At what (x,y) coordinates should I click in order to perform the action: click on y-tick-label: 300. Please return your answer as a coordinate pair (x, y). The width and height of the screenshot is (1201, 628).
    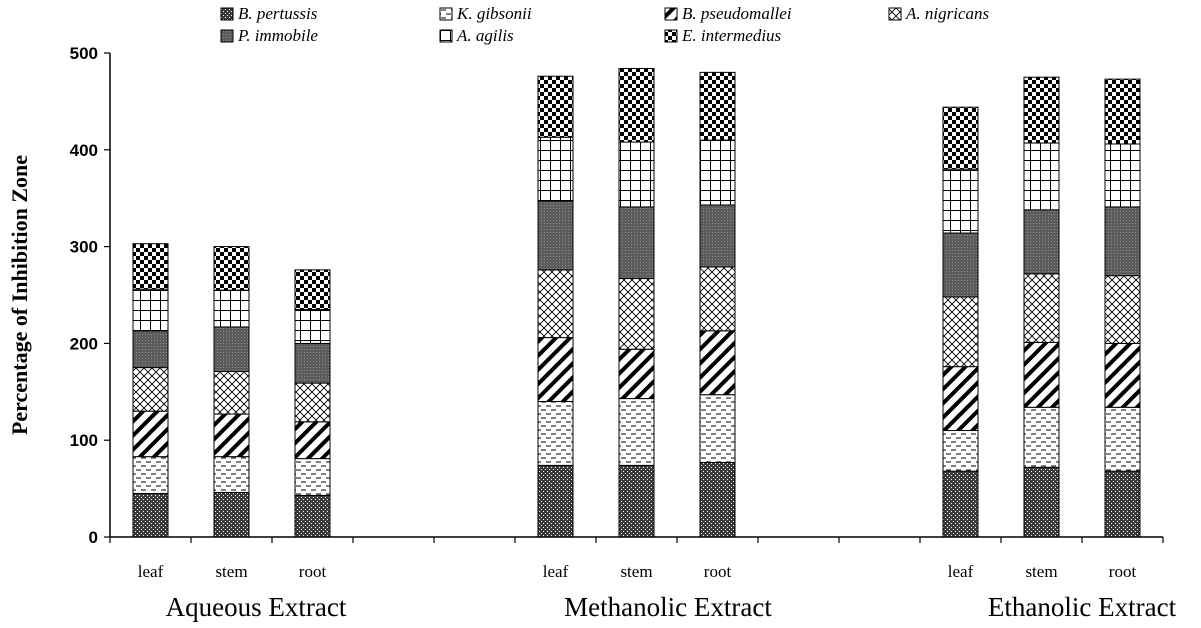
    Looking at the image, I should click on (84, 247).